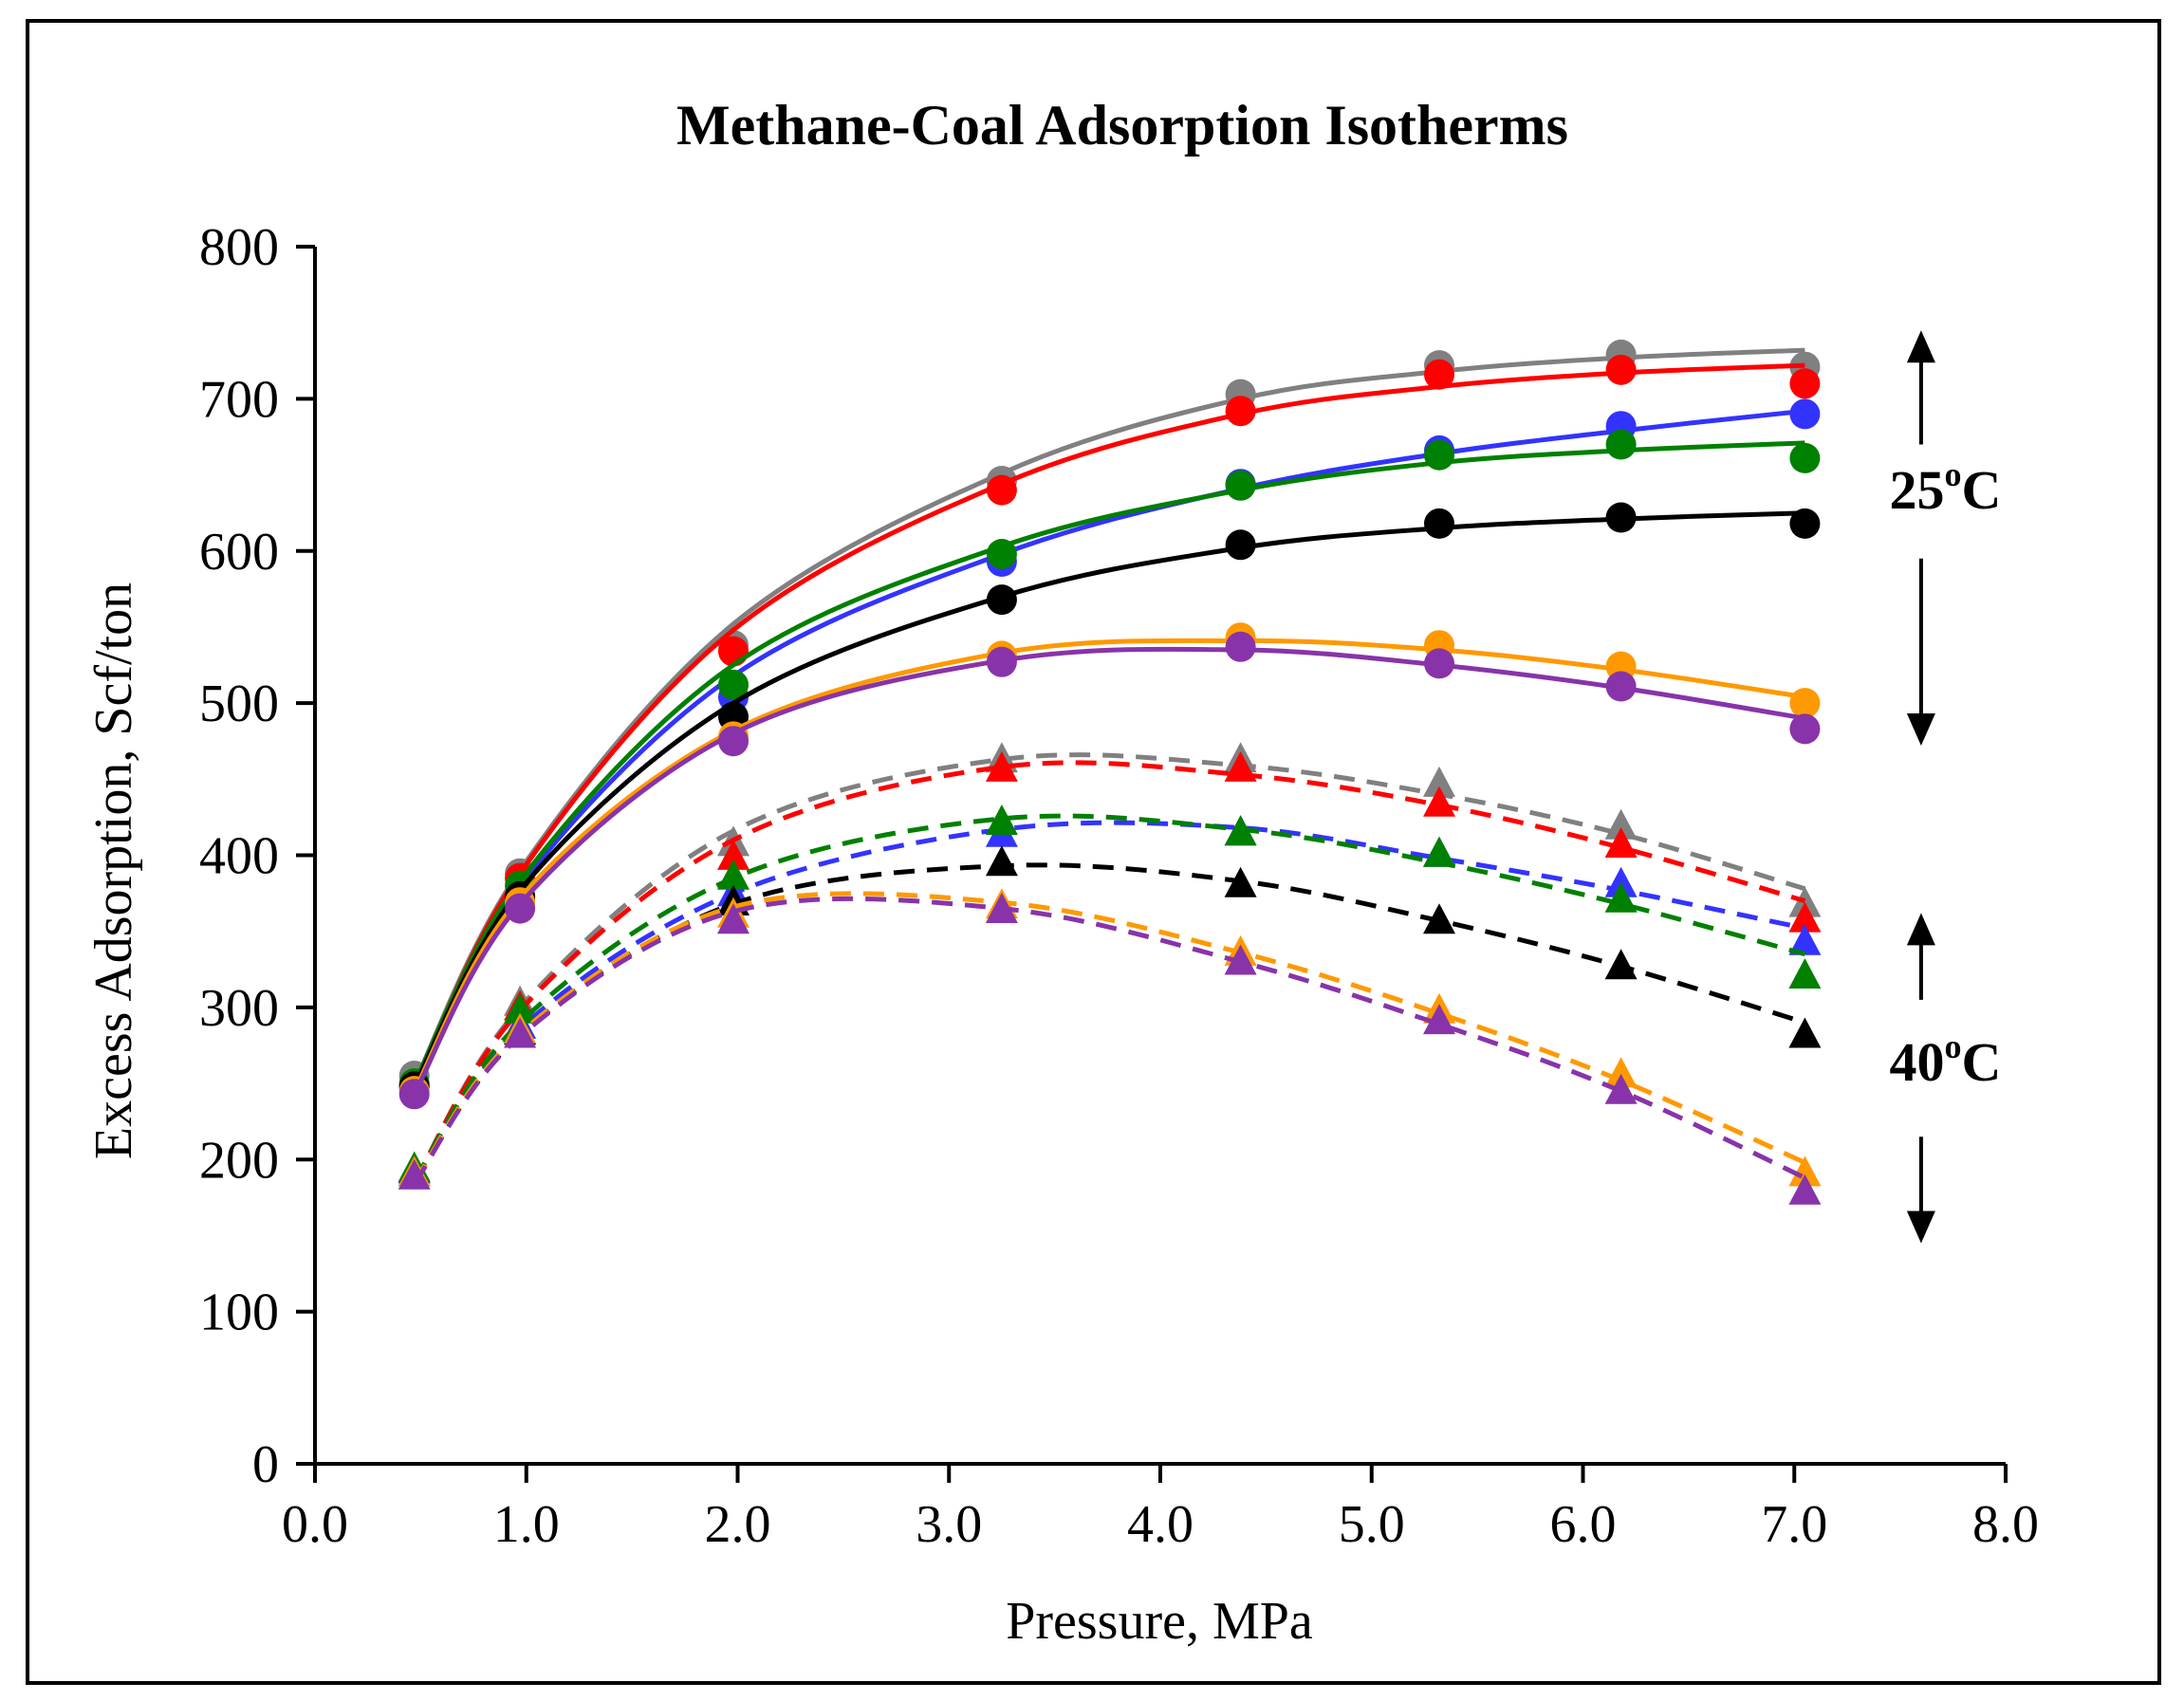  What do you see at coordinates (1805, 703) in the screenshot?
I see `data-point-orange-25-c` at bounding box center [1805, 703].